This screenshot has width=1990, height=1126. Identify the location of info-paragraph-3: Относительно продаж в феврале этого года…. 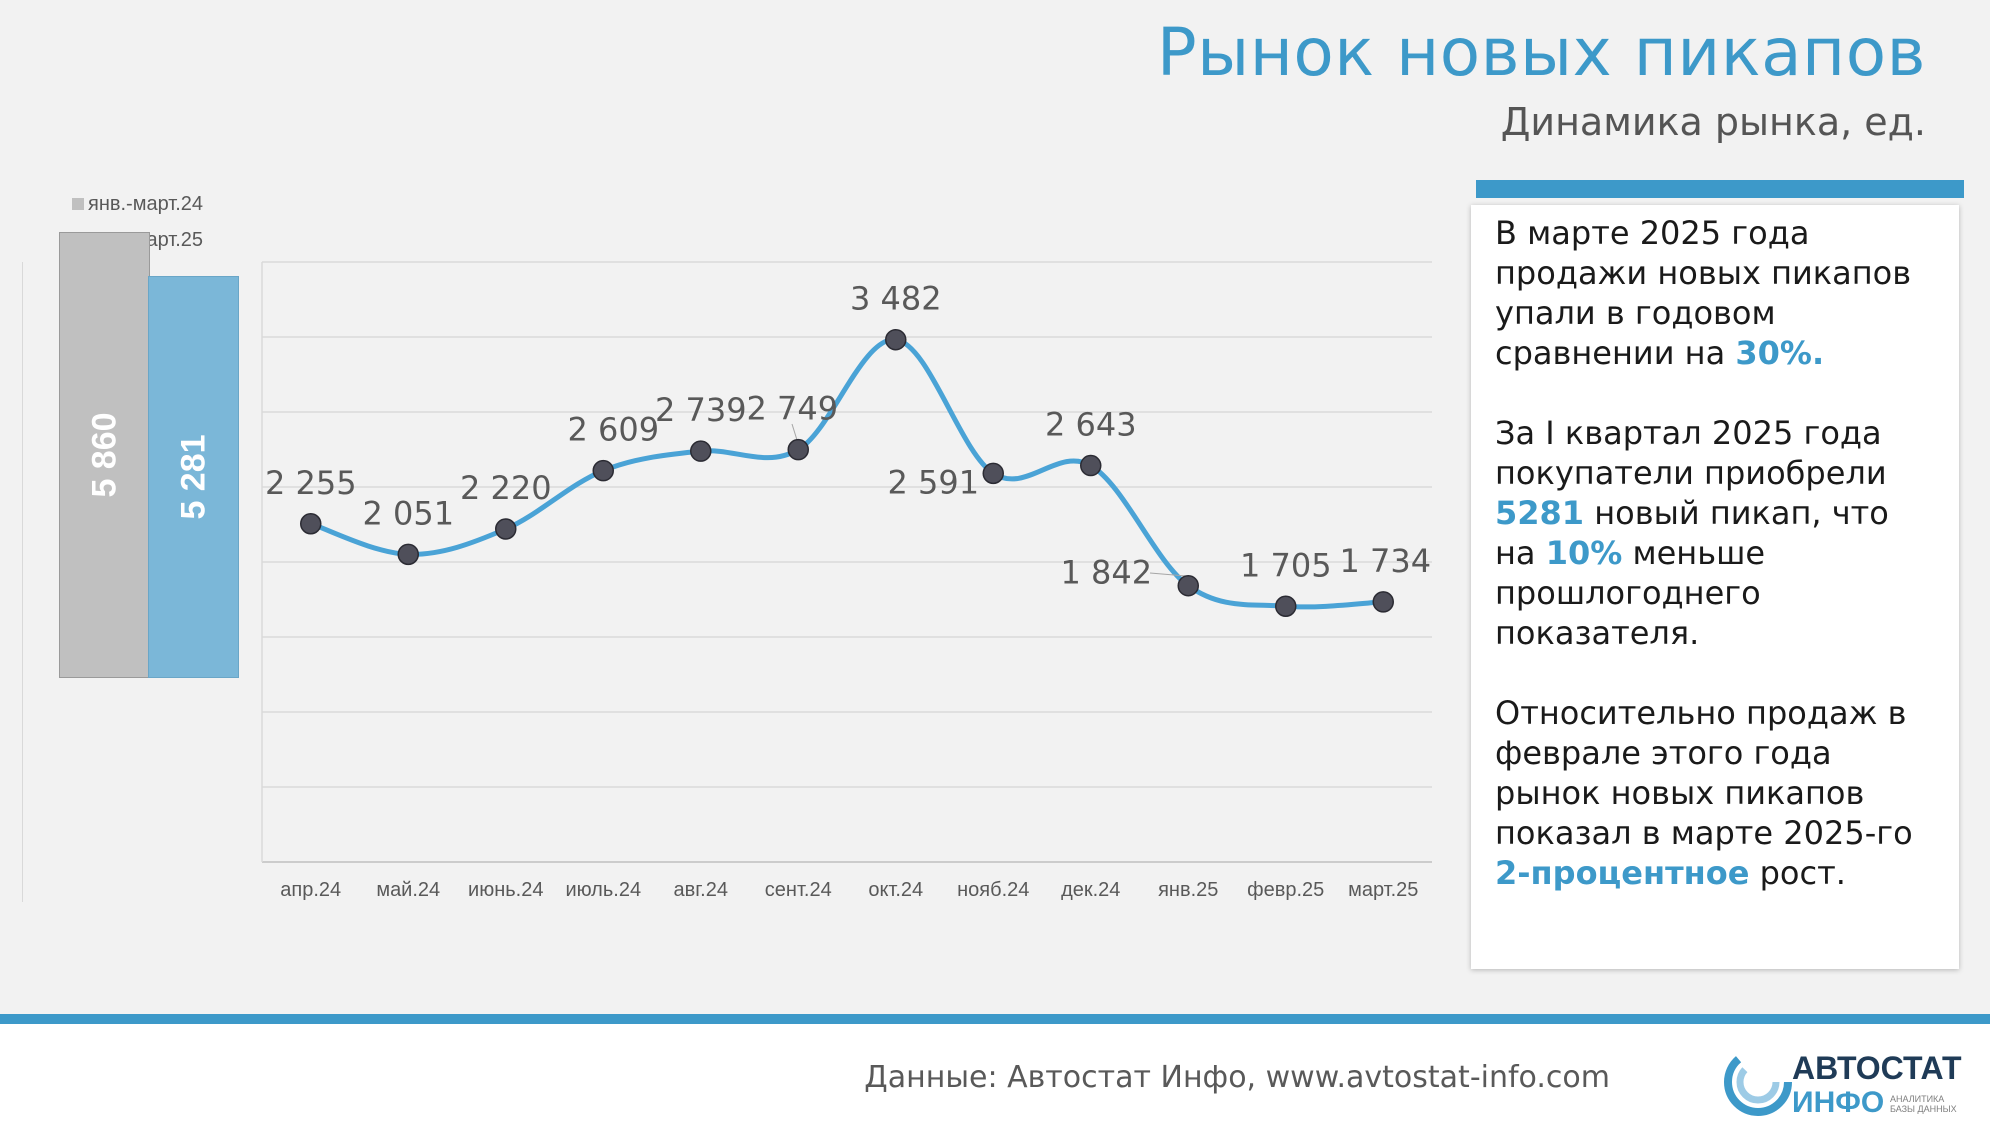
(1704, 793).